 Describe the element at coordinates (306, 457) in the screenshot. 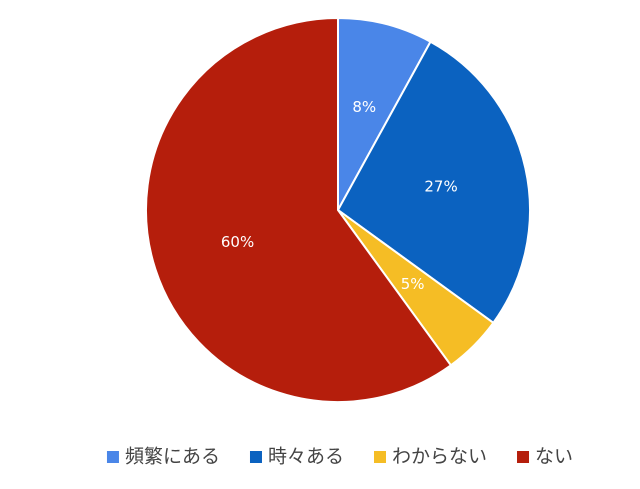

I see `legend-label: 時々ある` at that location.